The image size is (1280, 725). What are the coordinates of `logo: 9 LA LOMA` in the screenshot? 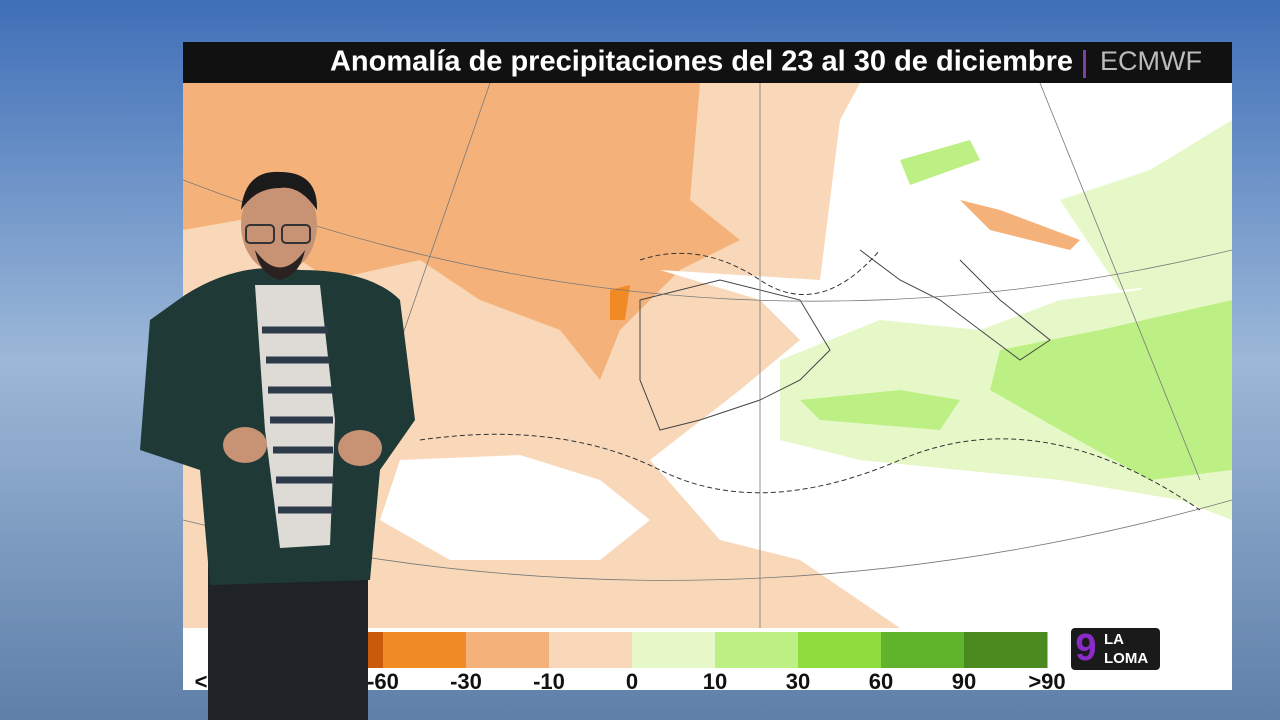 It's located at (1115, 648).